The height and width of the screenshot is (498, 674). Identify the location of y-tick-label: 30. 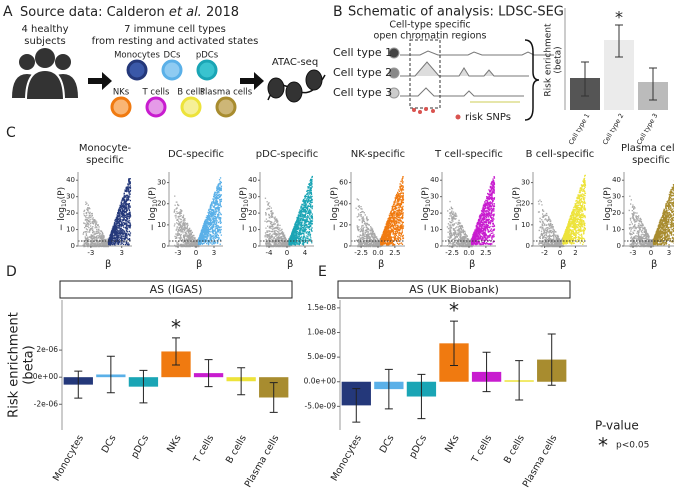
(161, 183).